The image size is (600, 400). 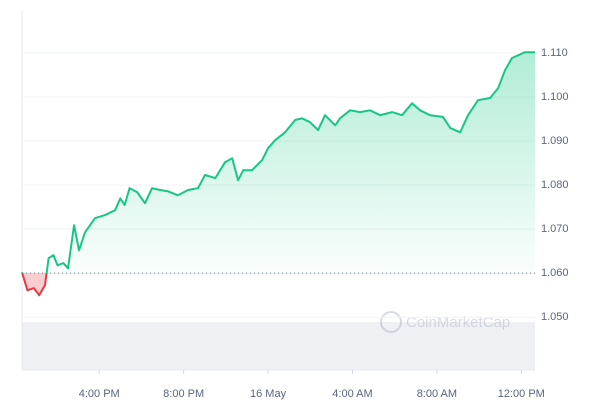 What do you see at coordinates (391, 322) in the screenshot?
I see `watermark-logo` at bounding box center [391, 322].